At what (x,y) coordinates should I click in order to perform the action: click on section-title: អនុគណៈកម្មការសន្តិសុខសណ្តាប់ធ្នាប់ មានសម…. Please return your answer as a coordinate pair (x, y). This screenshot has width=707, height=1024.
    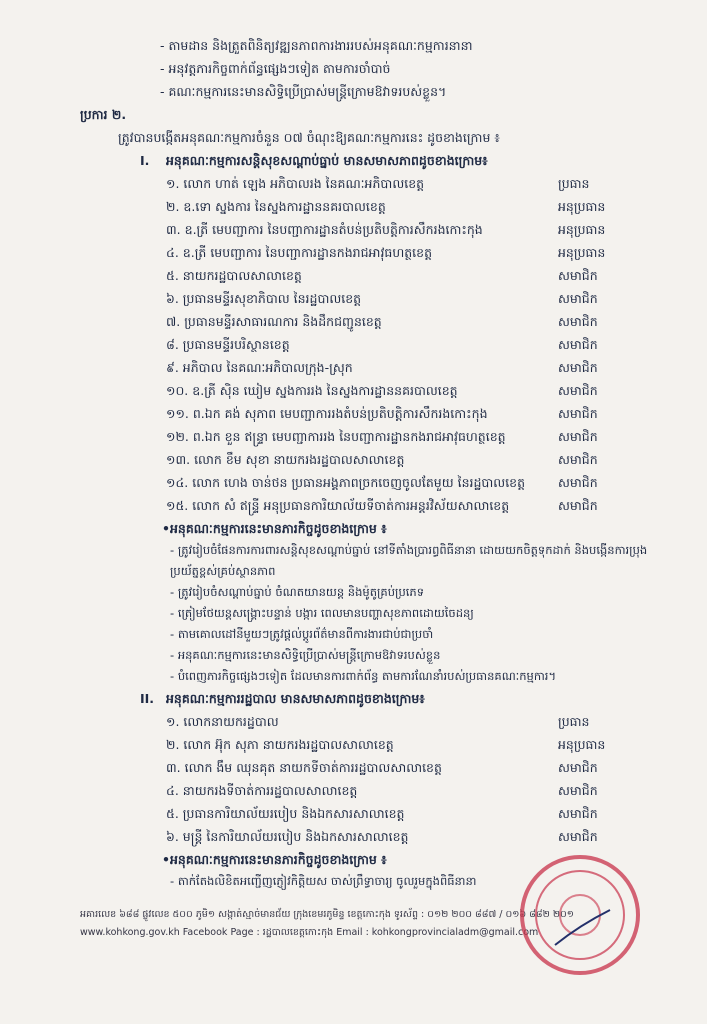
    Looking at the image, I should click on (327, 160).